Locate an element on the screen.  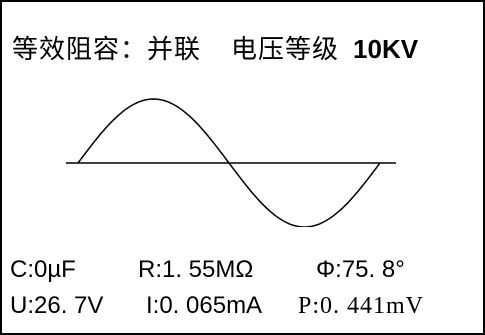
voltage-reading: U:26. 7V is located at coordinates (57, 305).